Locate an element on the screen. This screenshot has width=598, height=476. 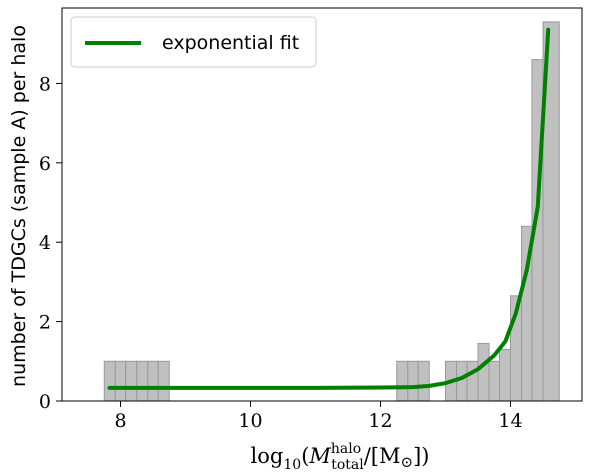
x-tick-label: 8 is located at coordinates (120, 421).